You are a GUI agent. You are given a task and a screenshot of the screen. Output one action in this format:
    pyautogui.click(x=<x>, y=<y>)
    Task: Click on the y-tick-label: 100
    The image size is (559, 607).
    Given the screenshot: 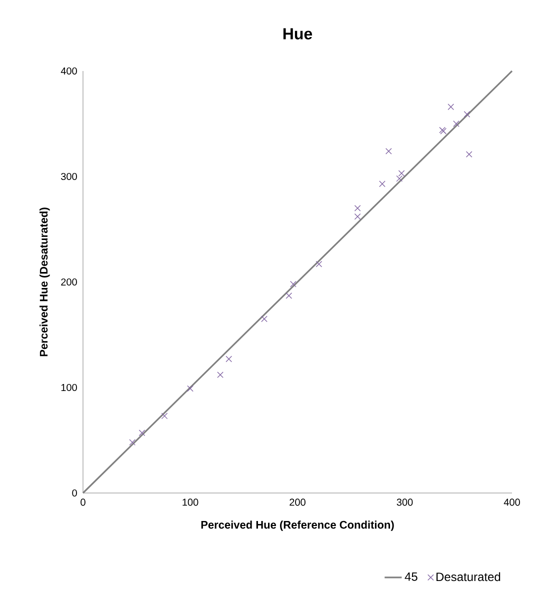 What is the action you would take?
    pyautogui.click(x=69, y=388)
    